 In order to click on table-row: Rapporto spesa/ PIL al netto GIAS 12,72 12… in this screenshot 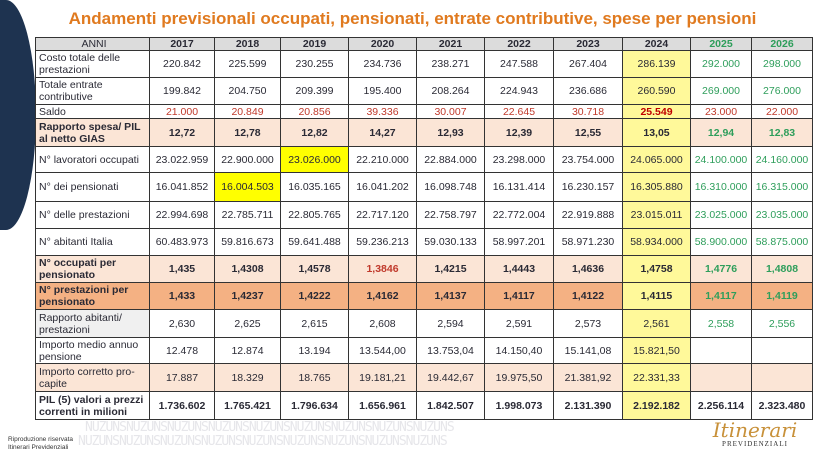, I will do `click(424, 132)`.